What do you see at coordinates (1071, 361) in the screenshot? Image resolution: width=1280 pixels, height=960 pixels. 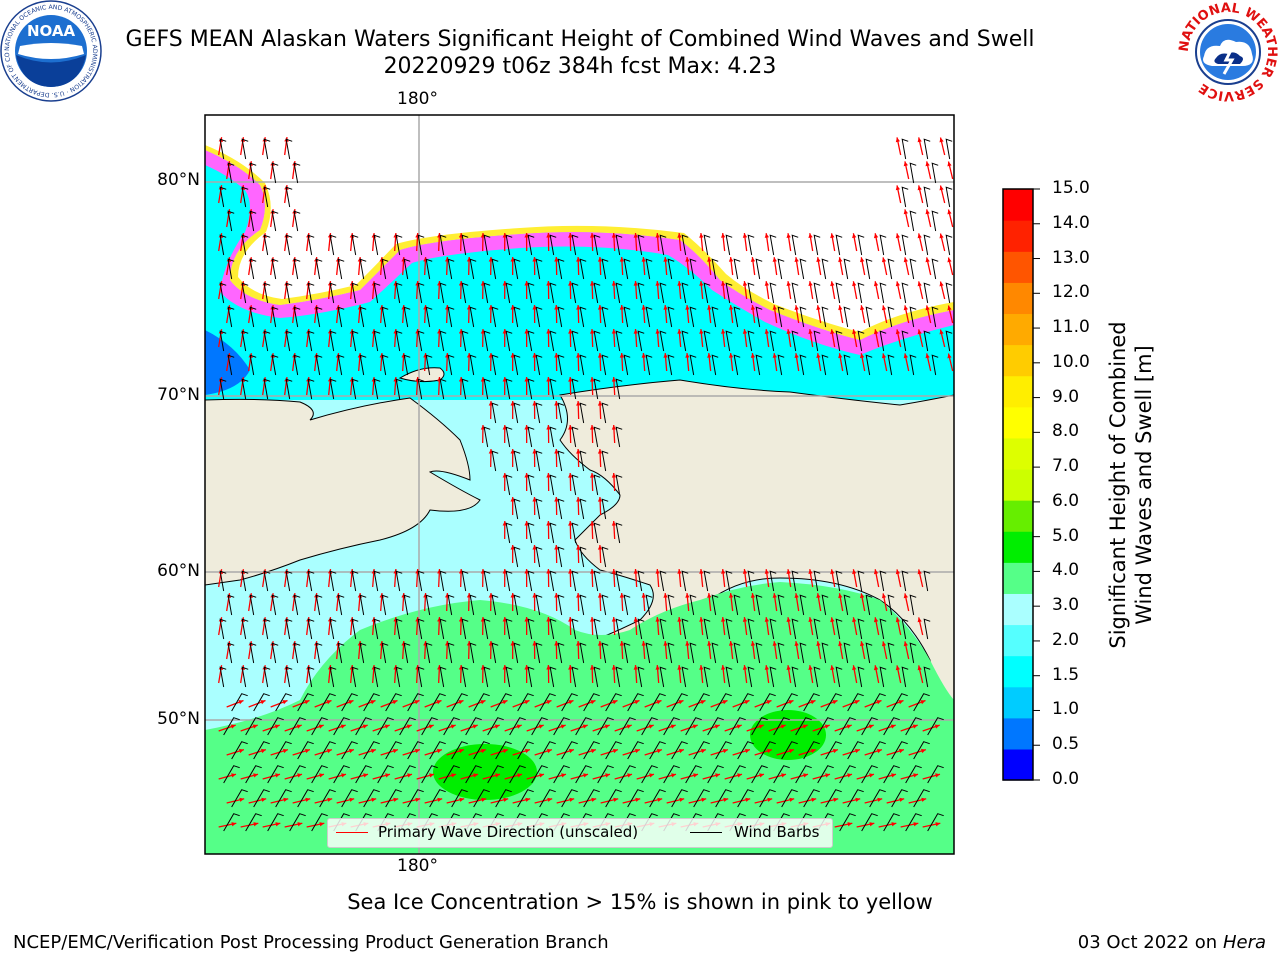 I see `colorbar-tick-label: 10.0` at bounding box center [1071, 361].